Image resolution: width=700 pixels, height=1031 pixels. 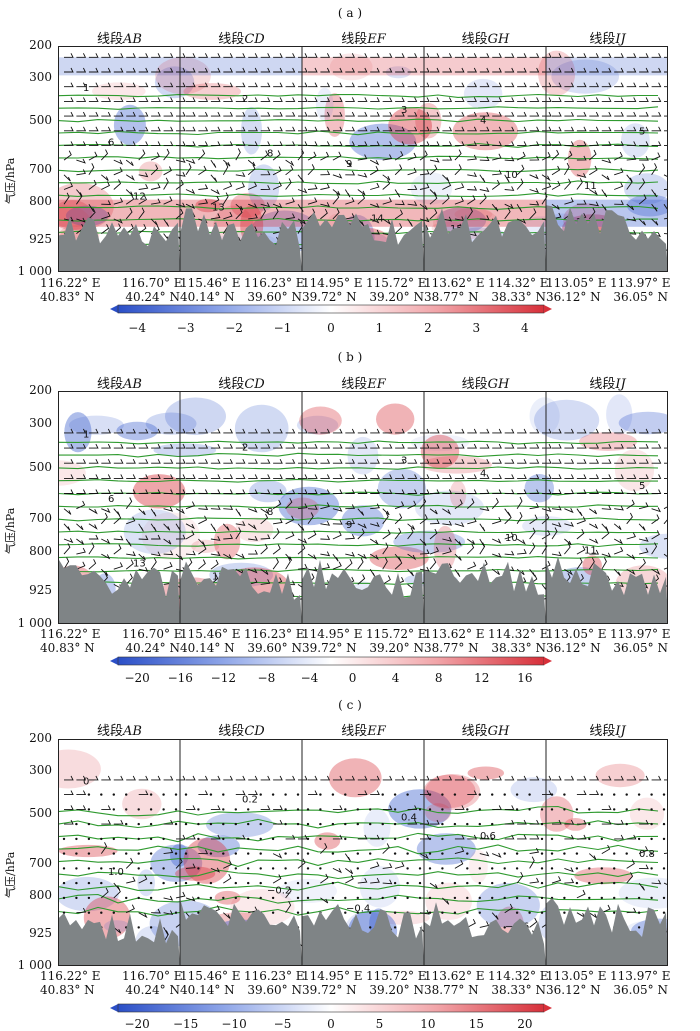 What do you see at coordinates (576, 976) in the screenshot?
I see `longitude-text: 113.05° E` at bounding box center [576, 976].